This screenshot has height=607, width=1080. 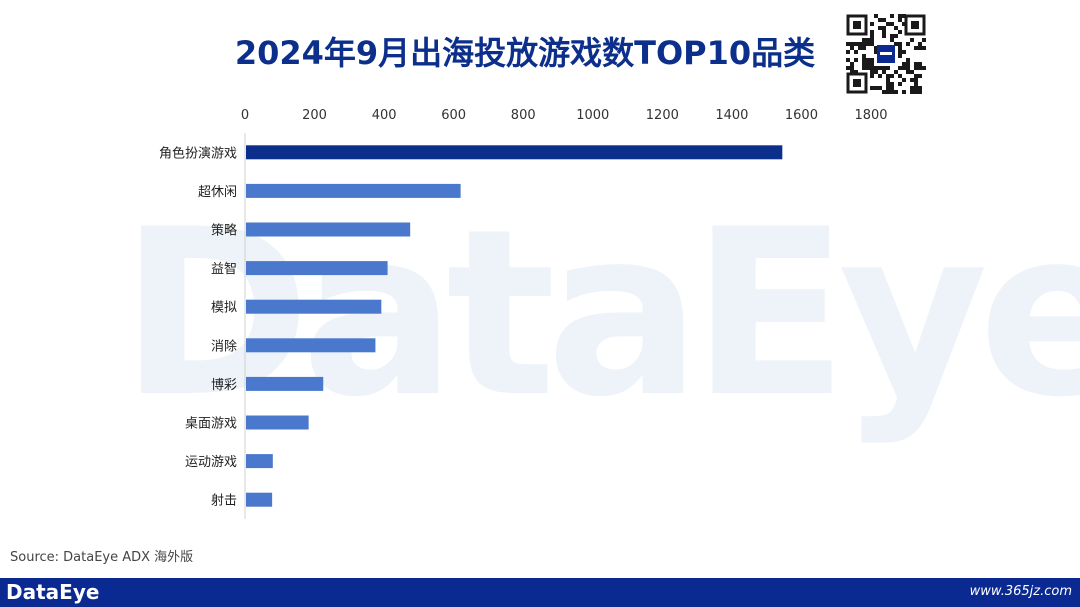 I want to click on footer-logo: DataEye, so click(x=53, y=592).